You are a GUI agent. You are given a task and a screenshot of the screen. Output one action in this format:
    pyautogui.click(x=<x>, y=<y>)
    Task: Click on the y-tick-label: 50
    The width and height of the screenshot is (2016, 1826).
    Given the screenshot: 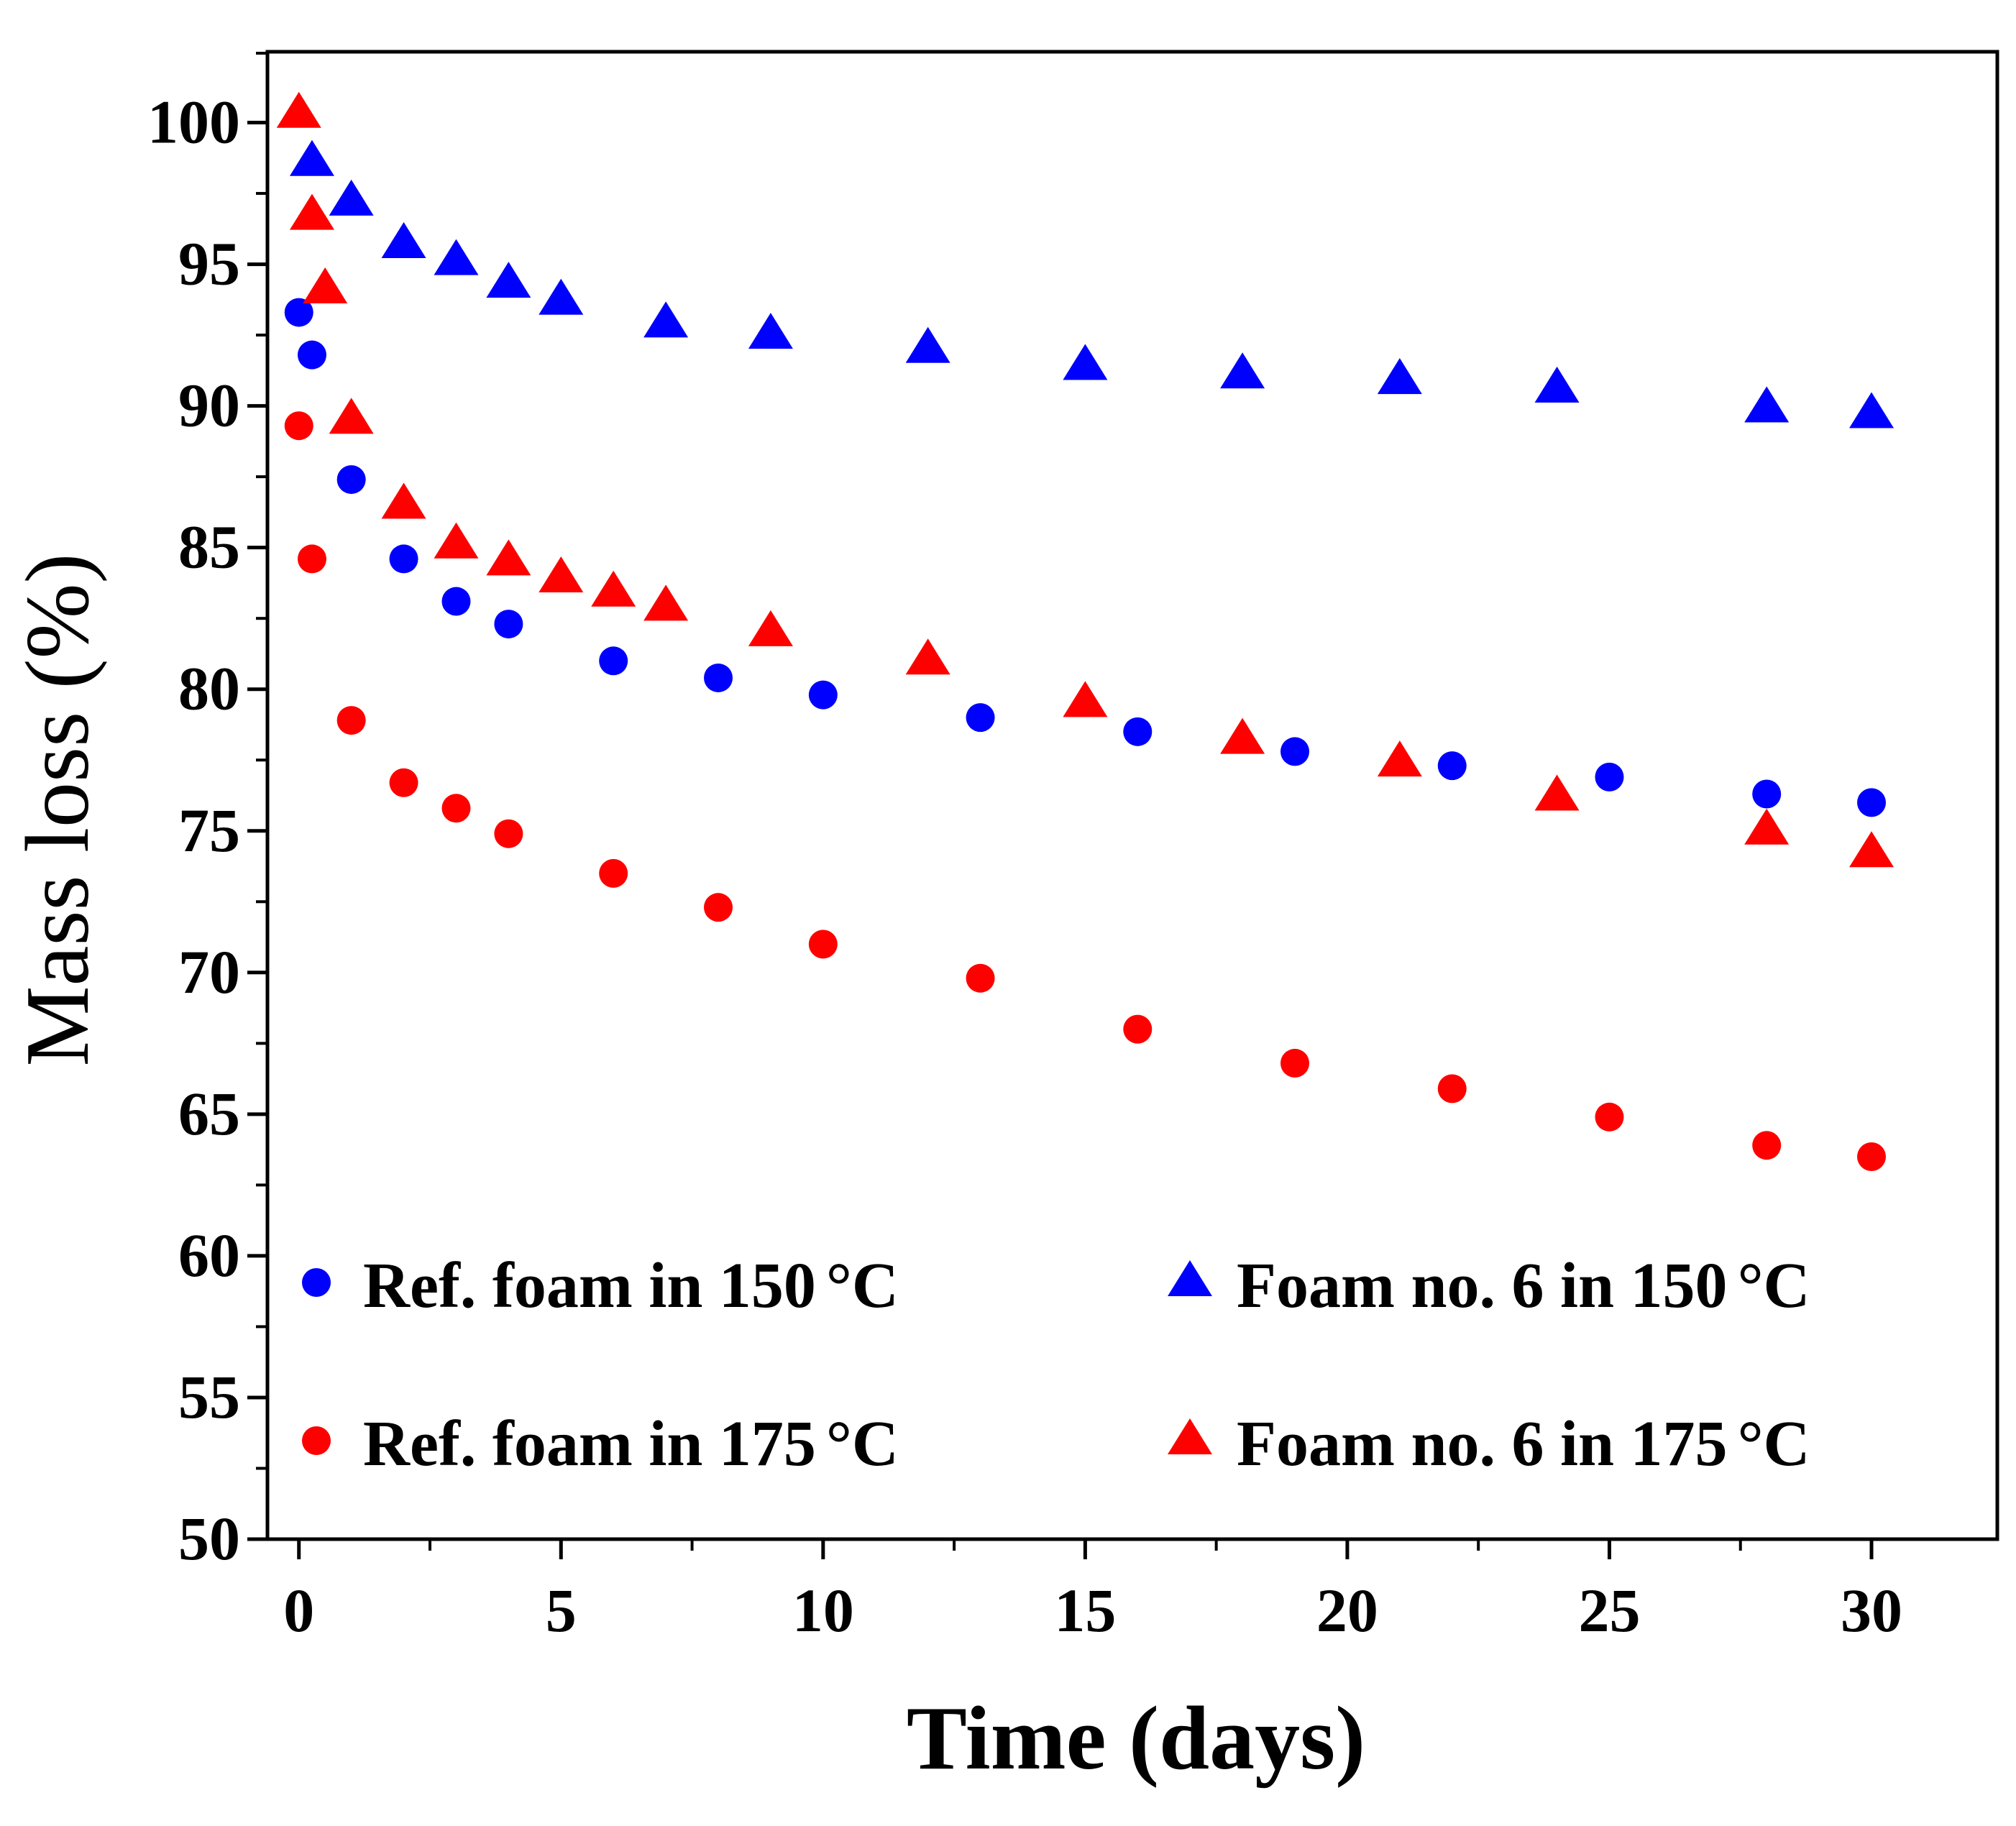 What is the action you would take?
    pyautogui.click(x=209, y=1538)
    